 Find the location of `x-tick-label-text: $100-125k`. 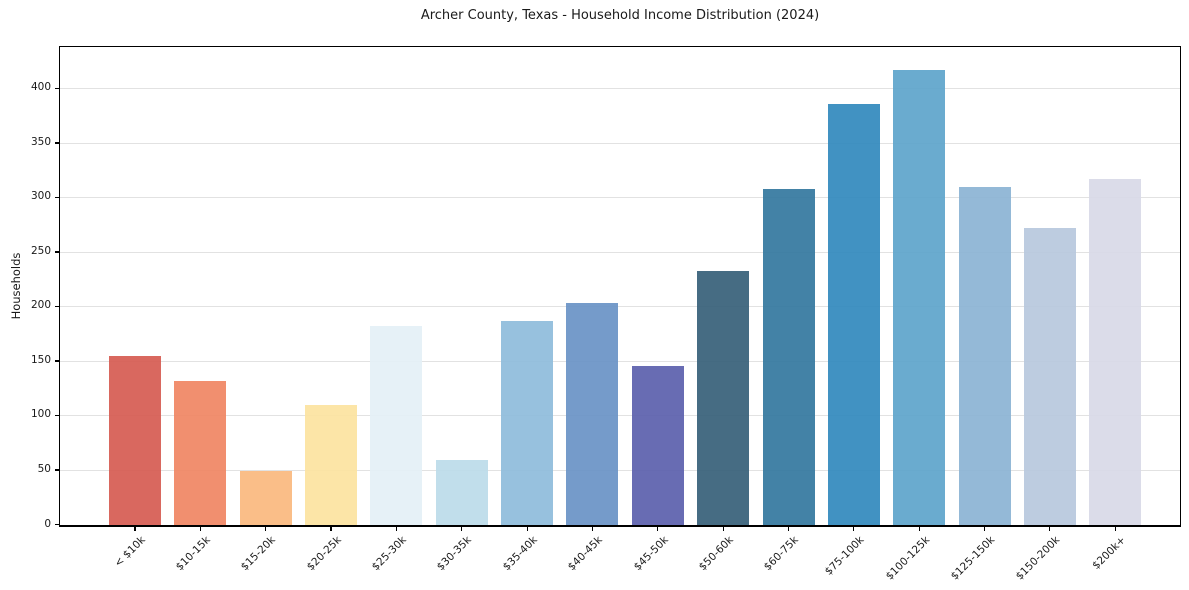

x-tick-label-text: $100-125k is located at coordinates (907, 558).